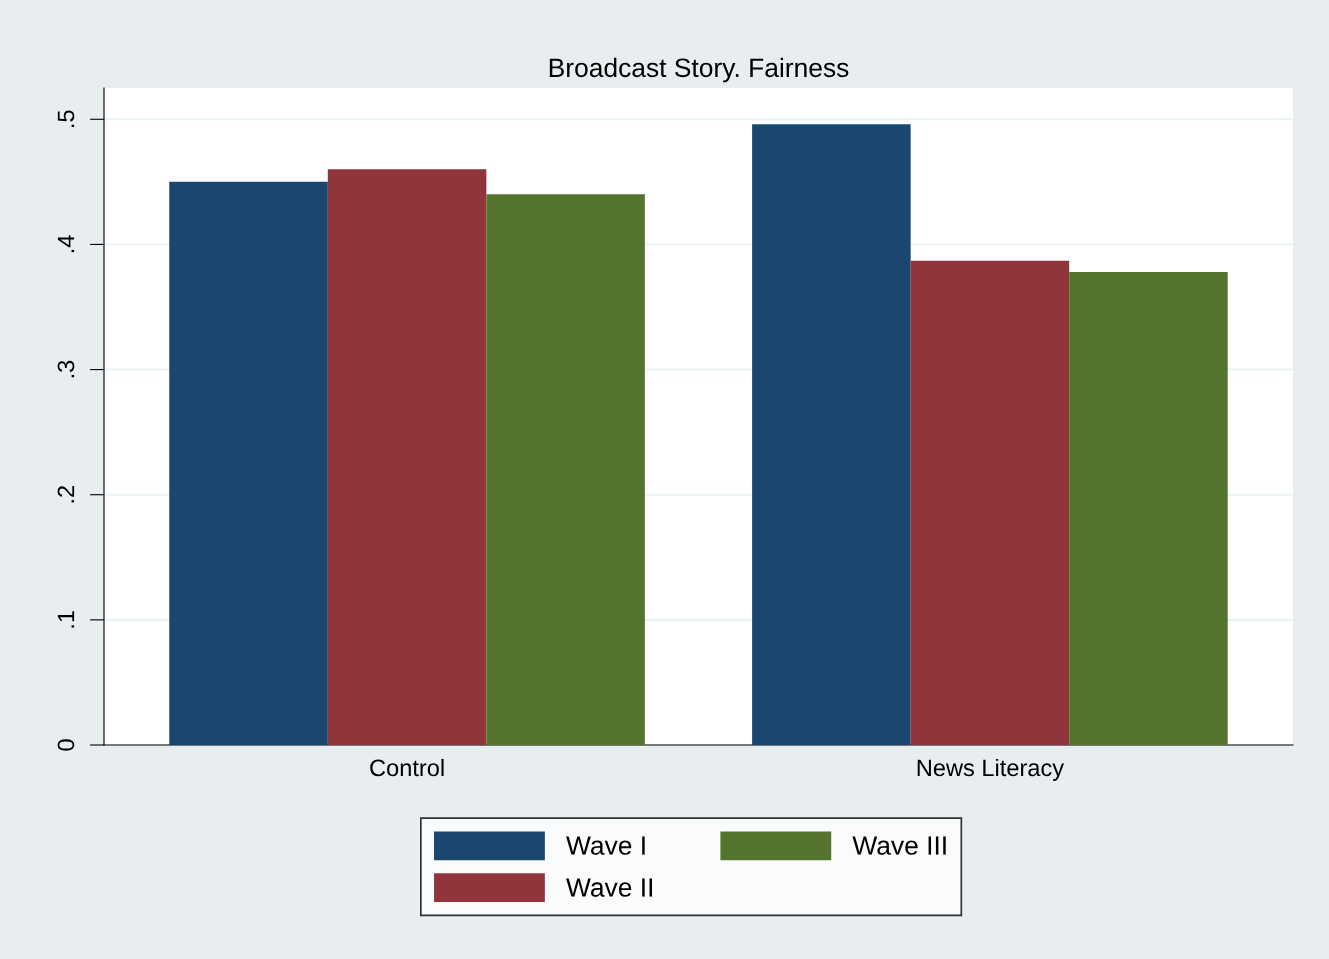 The width and height of the screenshot is (1329, 959). I want to click on chart-title: Broadcast Story. Fairness, so click(699, 70).